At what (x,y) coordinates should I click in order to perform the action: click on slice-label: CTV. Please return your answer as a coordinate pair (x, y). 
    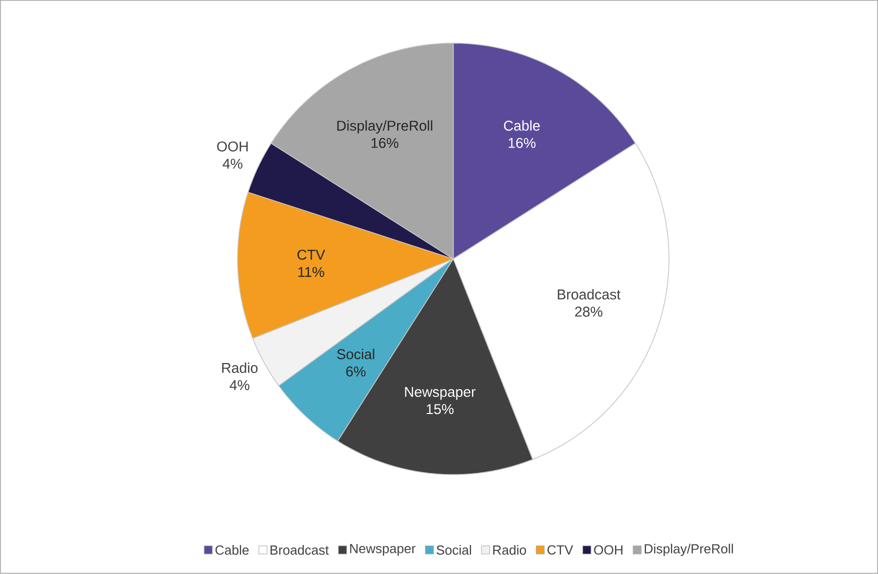
    Looking at the image, I should click on (311, 255).